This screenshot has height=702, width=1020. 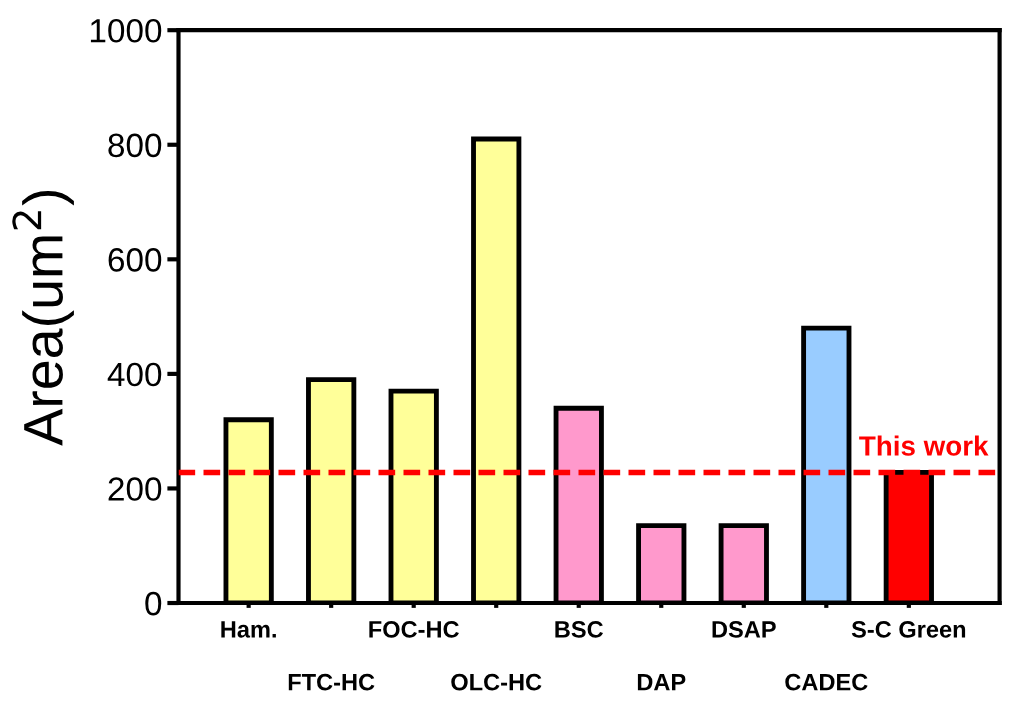 I want to click on x-tick-label: DAP, so click(x=661, y=682).